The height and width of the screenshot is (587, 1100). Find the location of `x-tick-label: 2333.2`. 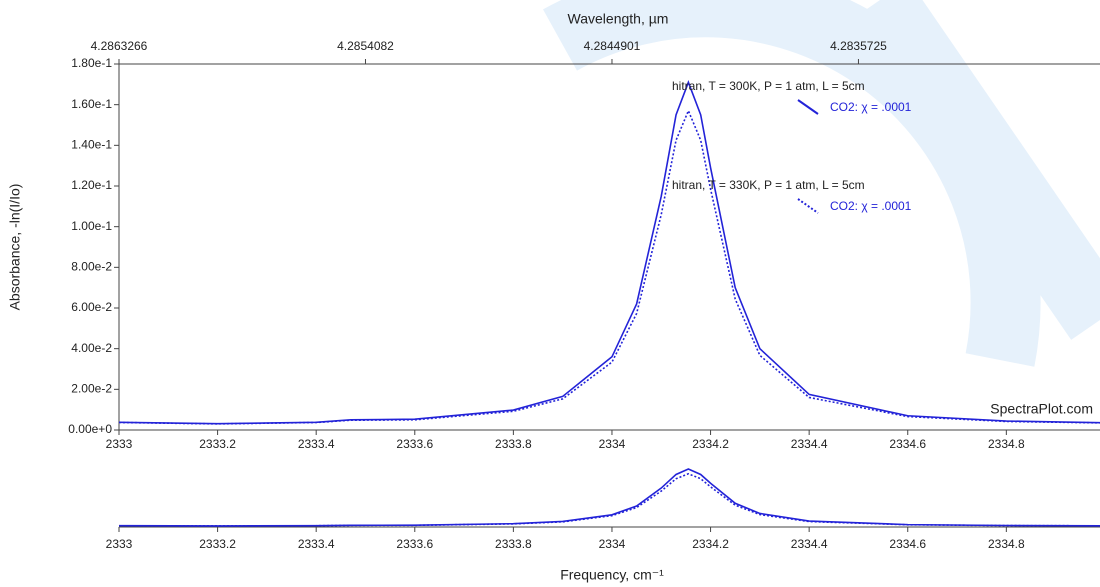

x-tick-label: 2333.2 is located at coordinates (217, 444).